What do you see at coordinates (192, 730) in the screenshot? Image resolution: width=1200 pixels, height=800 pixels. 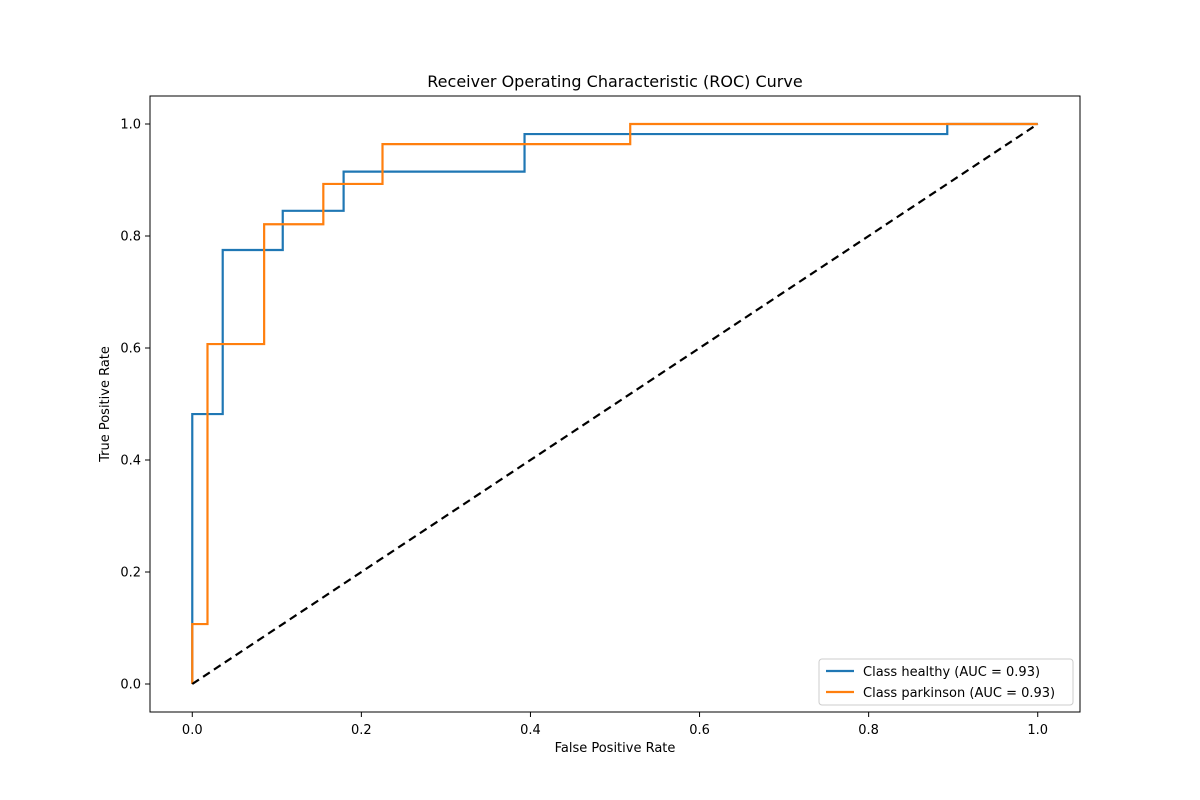 I see `x-tick-label: 0.0` at bounding box center [192, 730].